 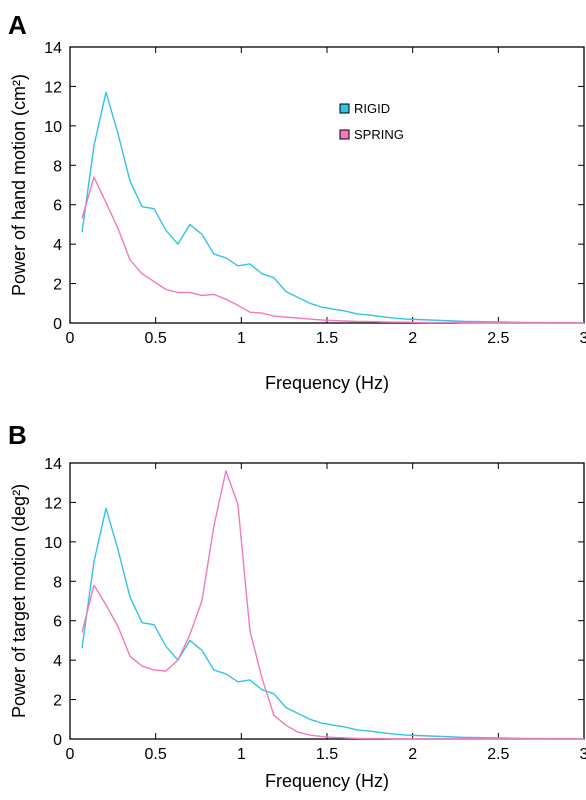 What do you see at coordinates (498, 338) in the screenshot?
I see `chart-a-x-tick-label: 2.5` at bounding box center [498, 338].